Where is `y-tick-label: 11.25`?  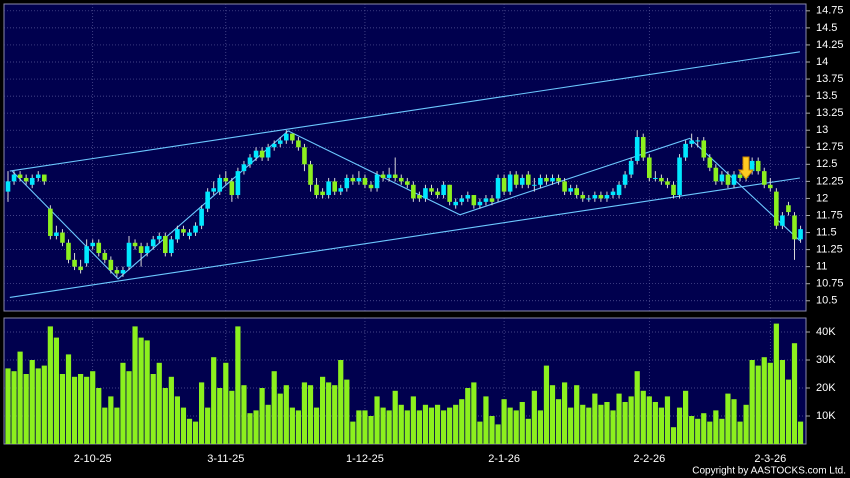
y-tick-label: 11.25 is located at coordinates (829, 250).